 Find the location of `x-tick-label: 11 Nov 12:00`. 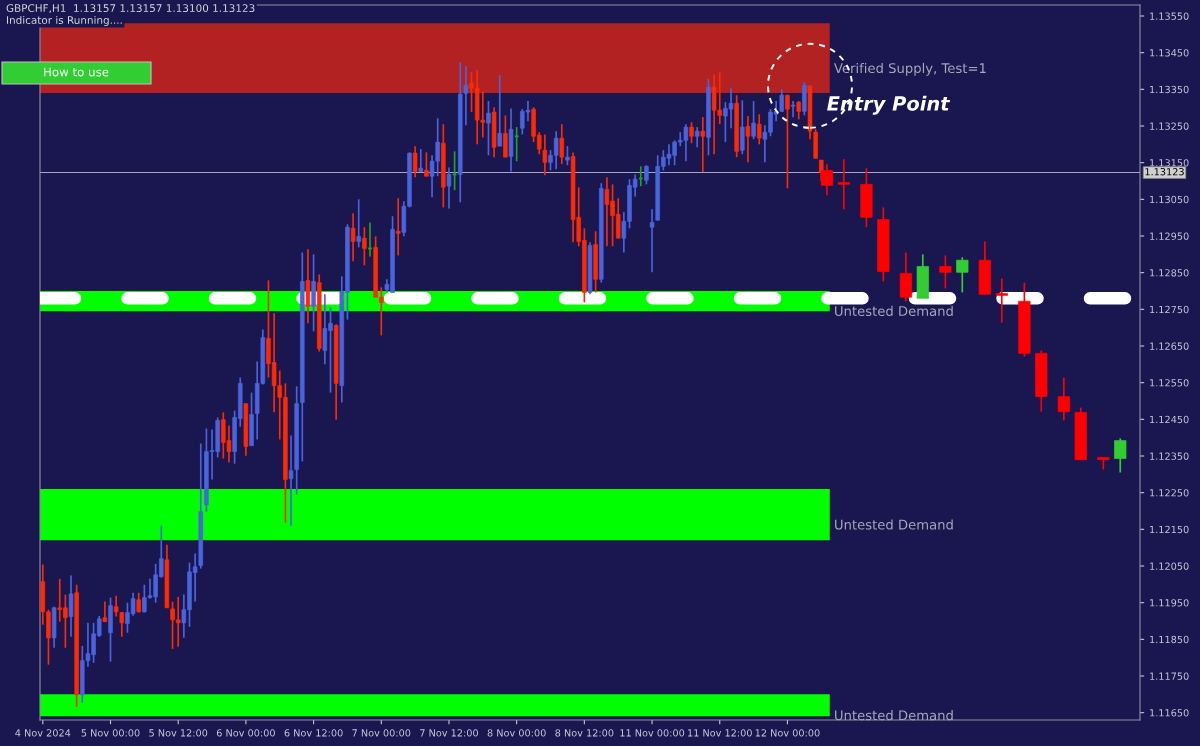

x-tick-label: 11 Nov 12:00 is located at coordinates (720, 733).